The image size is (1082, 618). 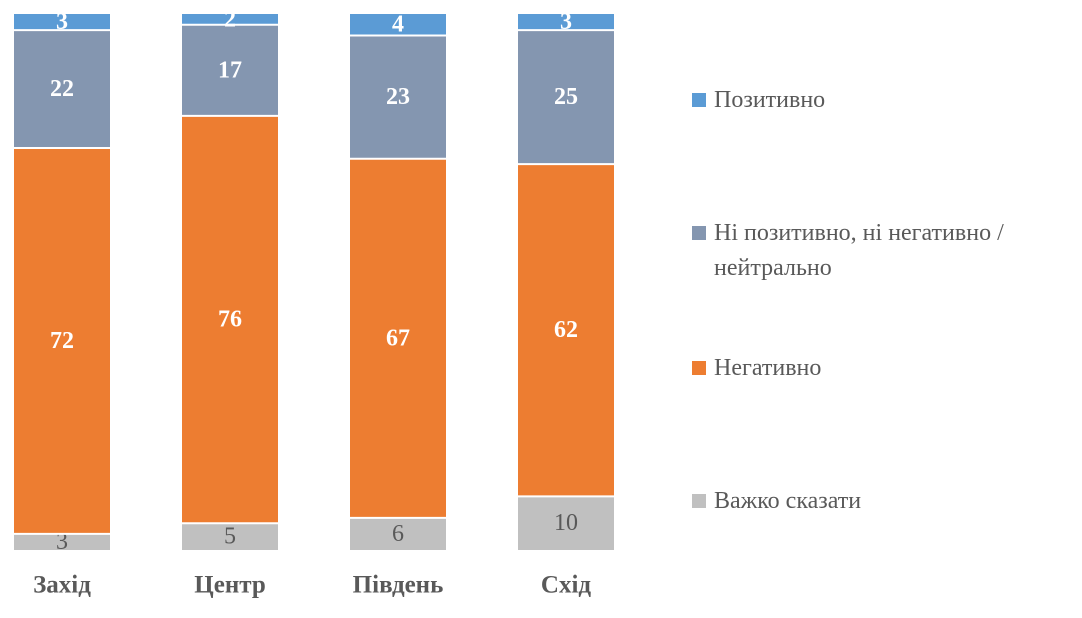 I want to click on data-label-захід-2: 72, so click(x=62, y=341).